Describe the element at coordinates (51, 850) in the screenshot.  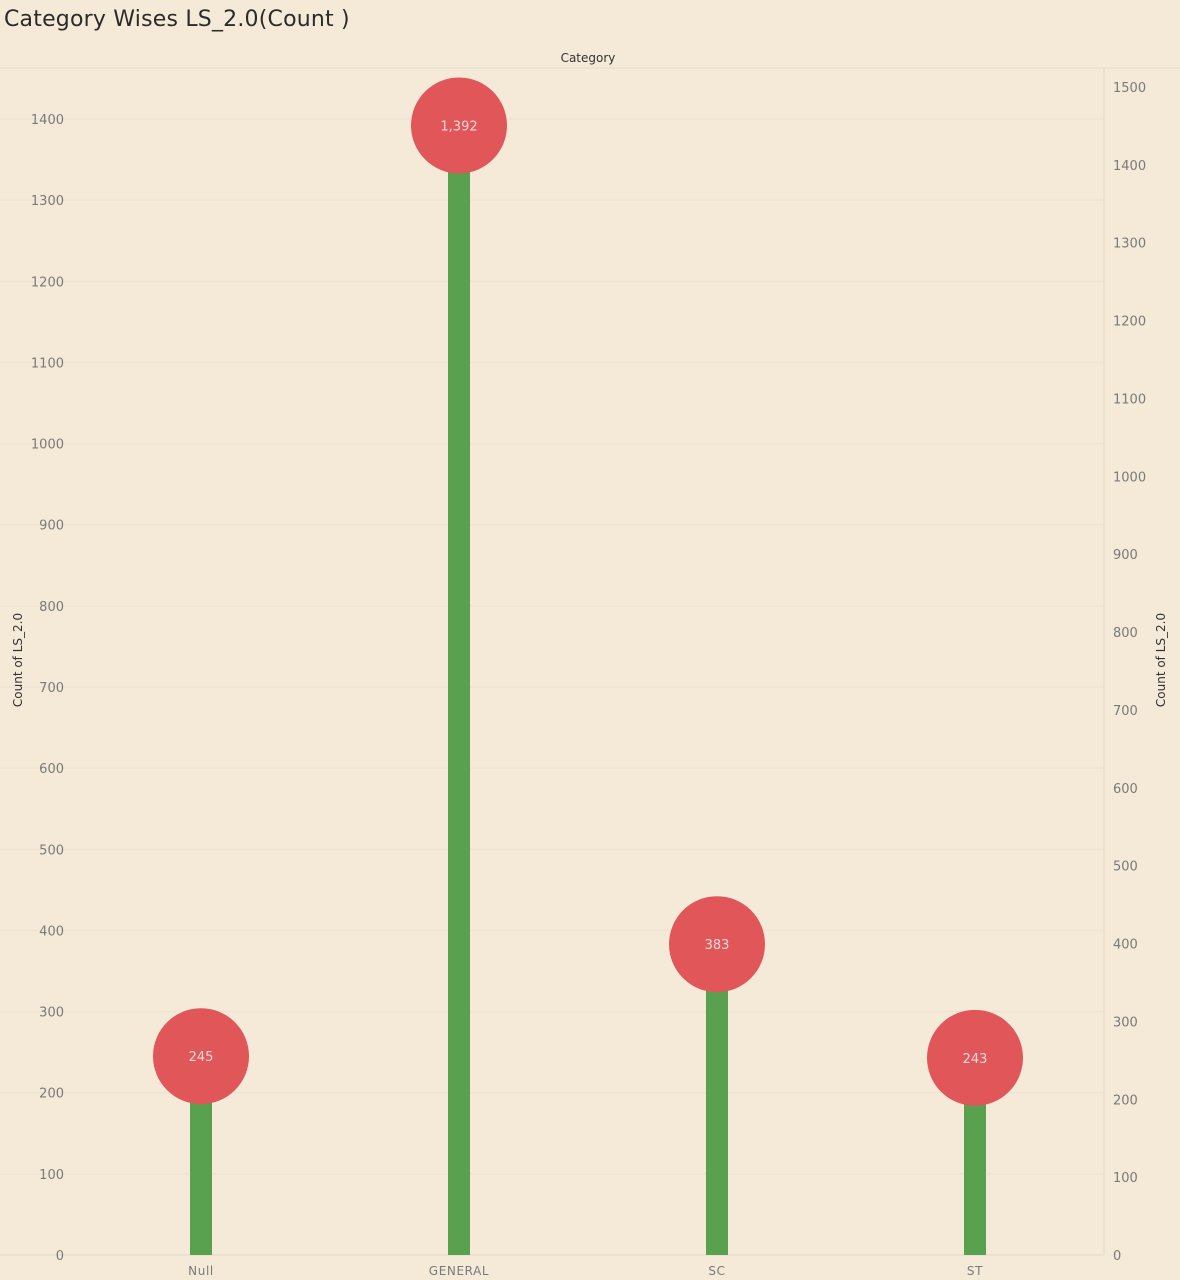
I see `y-tick-label: 500` at that location.